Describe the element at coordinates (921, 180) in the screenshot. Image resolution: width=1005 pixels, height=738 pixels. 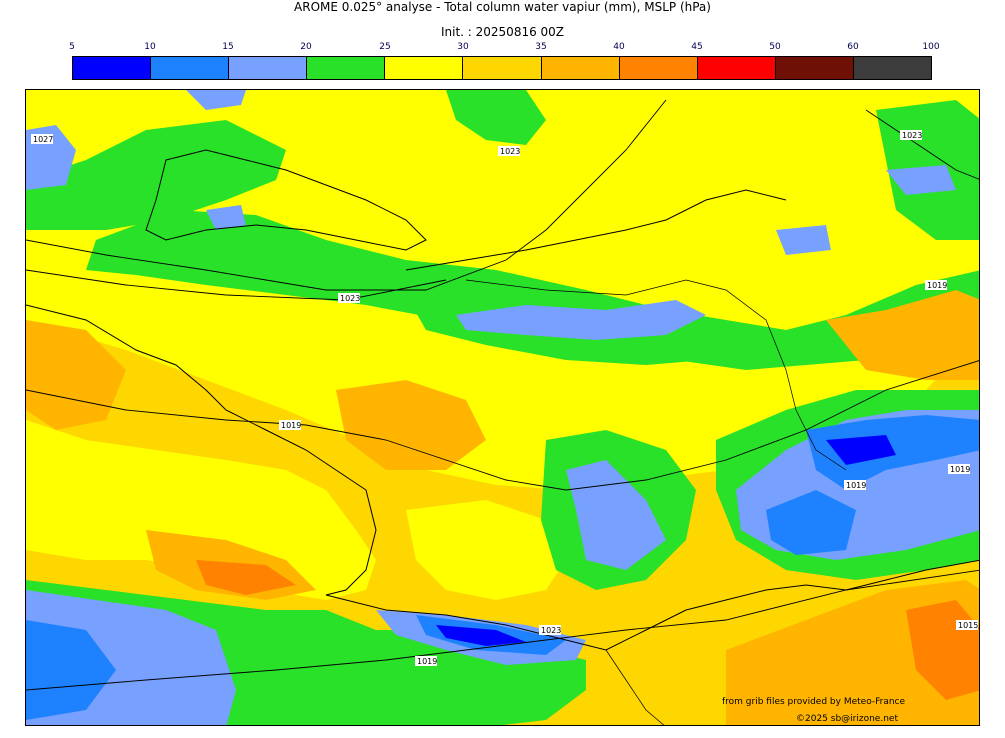
I see `field-lightblue-northeast` at that location.